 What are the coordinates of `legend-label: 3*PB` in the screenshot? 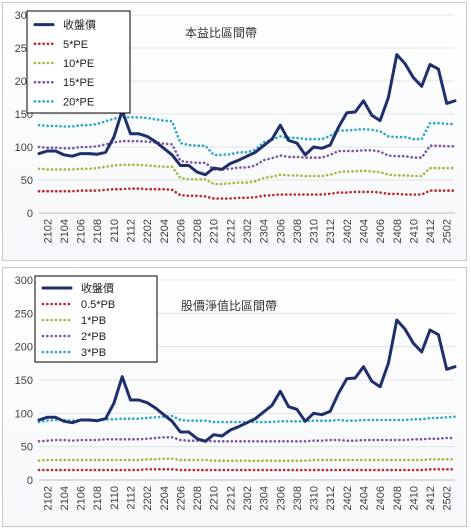 It's located at (93, 353).